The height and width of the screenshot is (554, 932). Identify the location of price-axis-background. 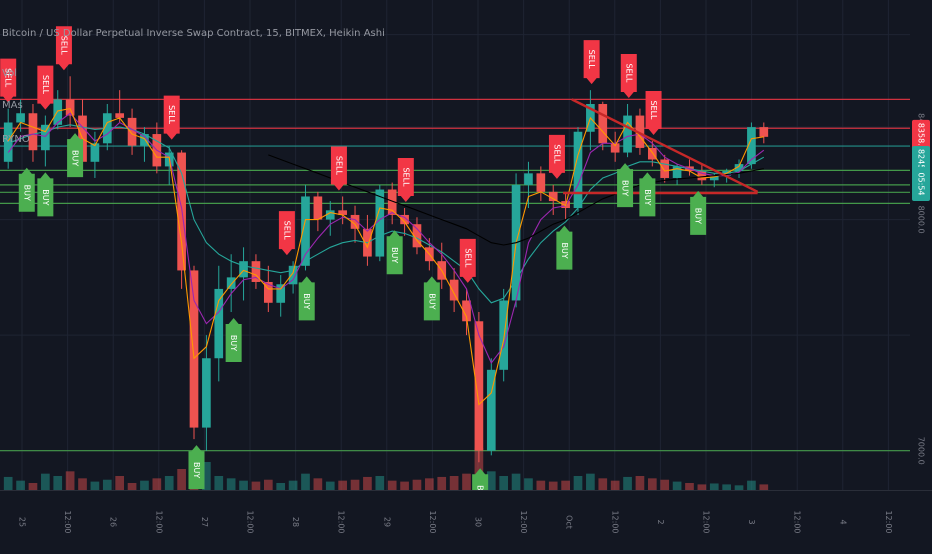
(921, 275).